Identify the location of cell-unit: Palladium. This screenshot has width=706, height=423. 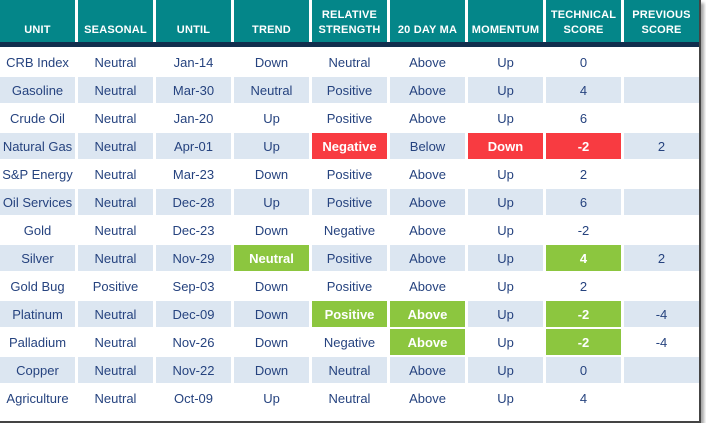
(37, 342).